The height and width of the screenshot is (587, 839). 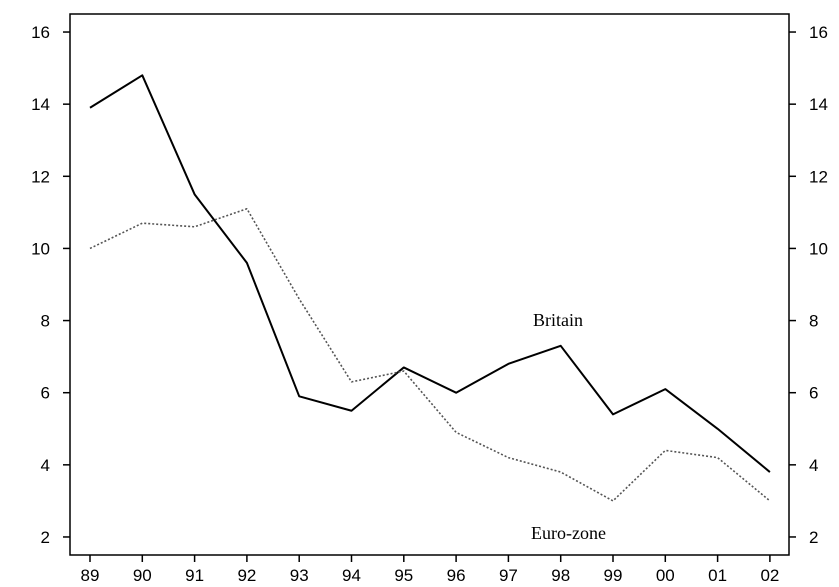 What do you see at coordinates (813, 321) in the screenshot?
I see `y-tick-label-right: 8` at bounding box center [813, 321].